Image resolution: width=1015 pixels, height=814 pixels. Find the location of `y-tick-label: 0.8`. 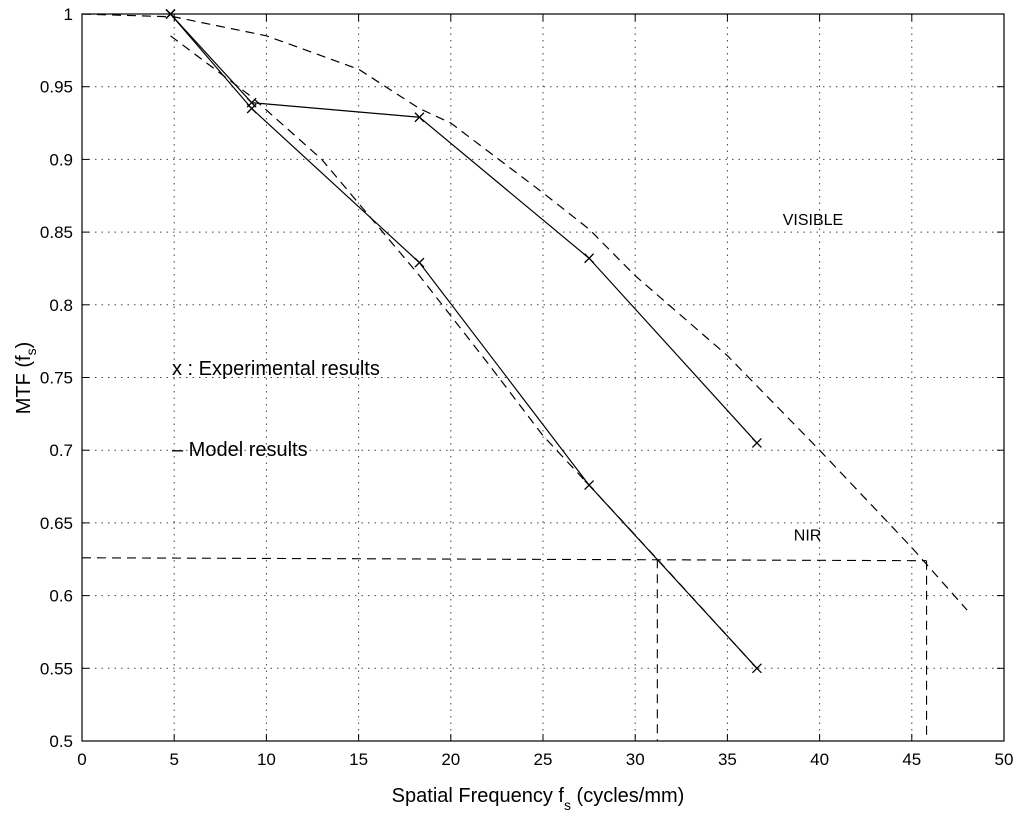

y-tick-label: 0.8 is located at coordinates (61, 305).